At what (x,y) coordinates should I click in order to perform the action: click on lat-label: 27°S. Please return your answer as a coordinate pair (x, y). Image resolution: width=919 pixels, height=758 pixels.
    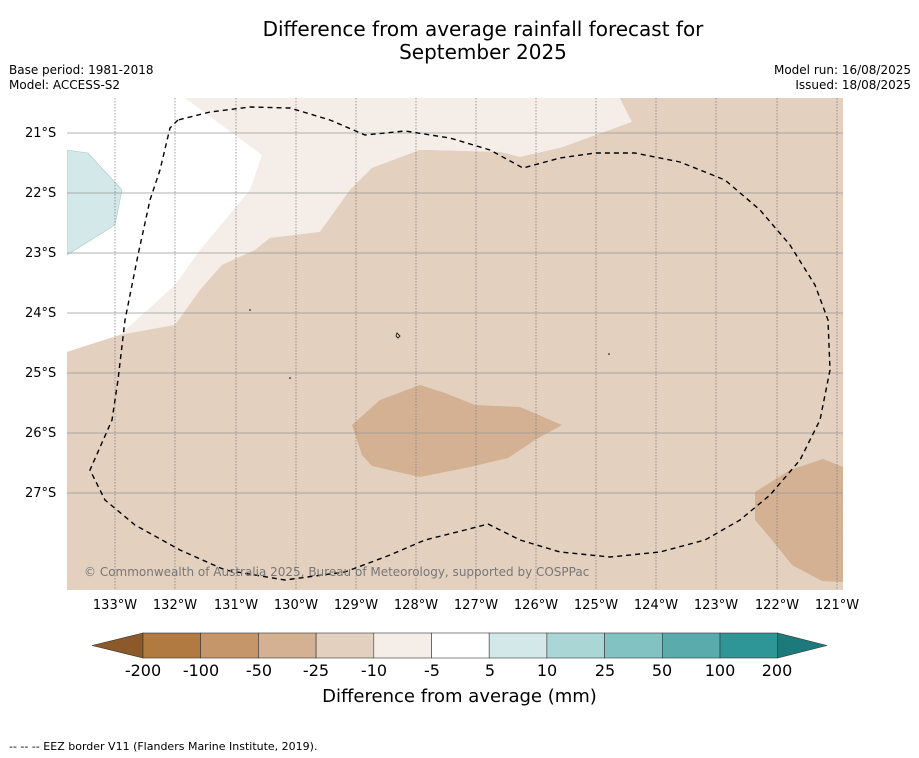
    Looking at the image, I should click on (41, 493).